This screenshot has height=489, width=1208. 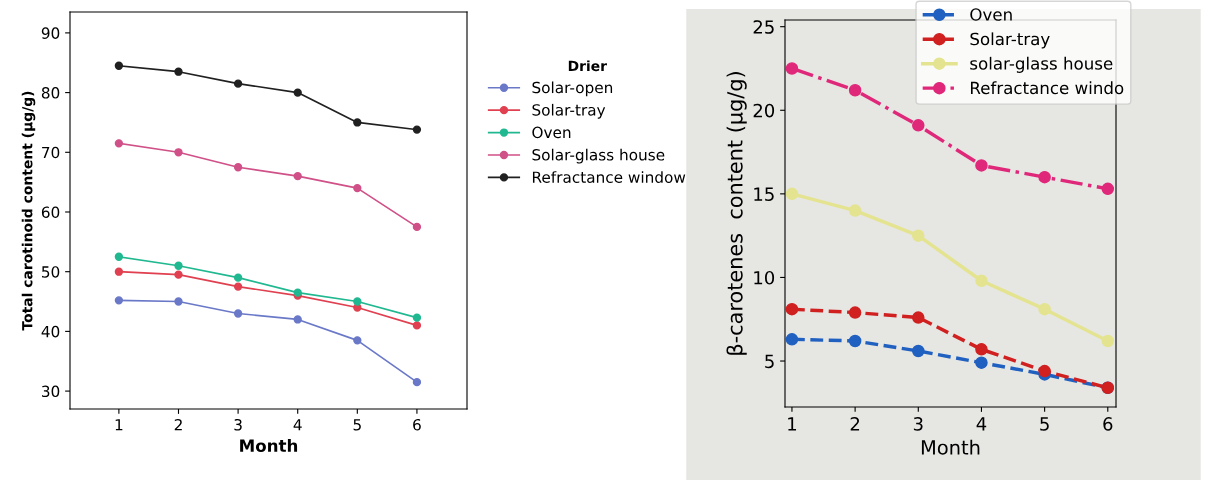 I want to click on y-tick-label: 20, so click(x=764, y=110).